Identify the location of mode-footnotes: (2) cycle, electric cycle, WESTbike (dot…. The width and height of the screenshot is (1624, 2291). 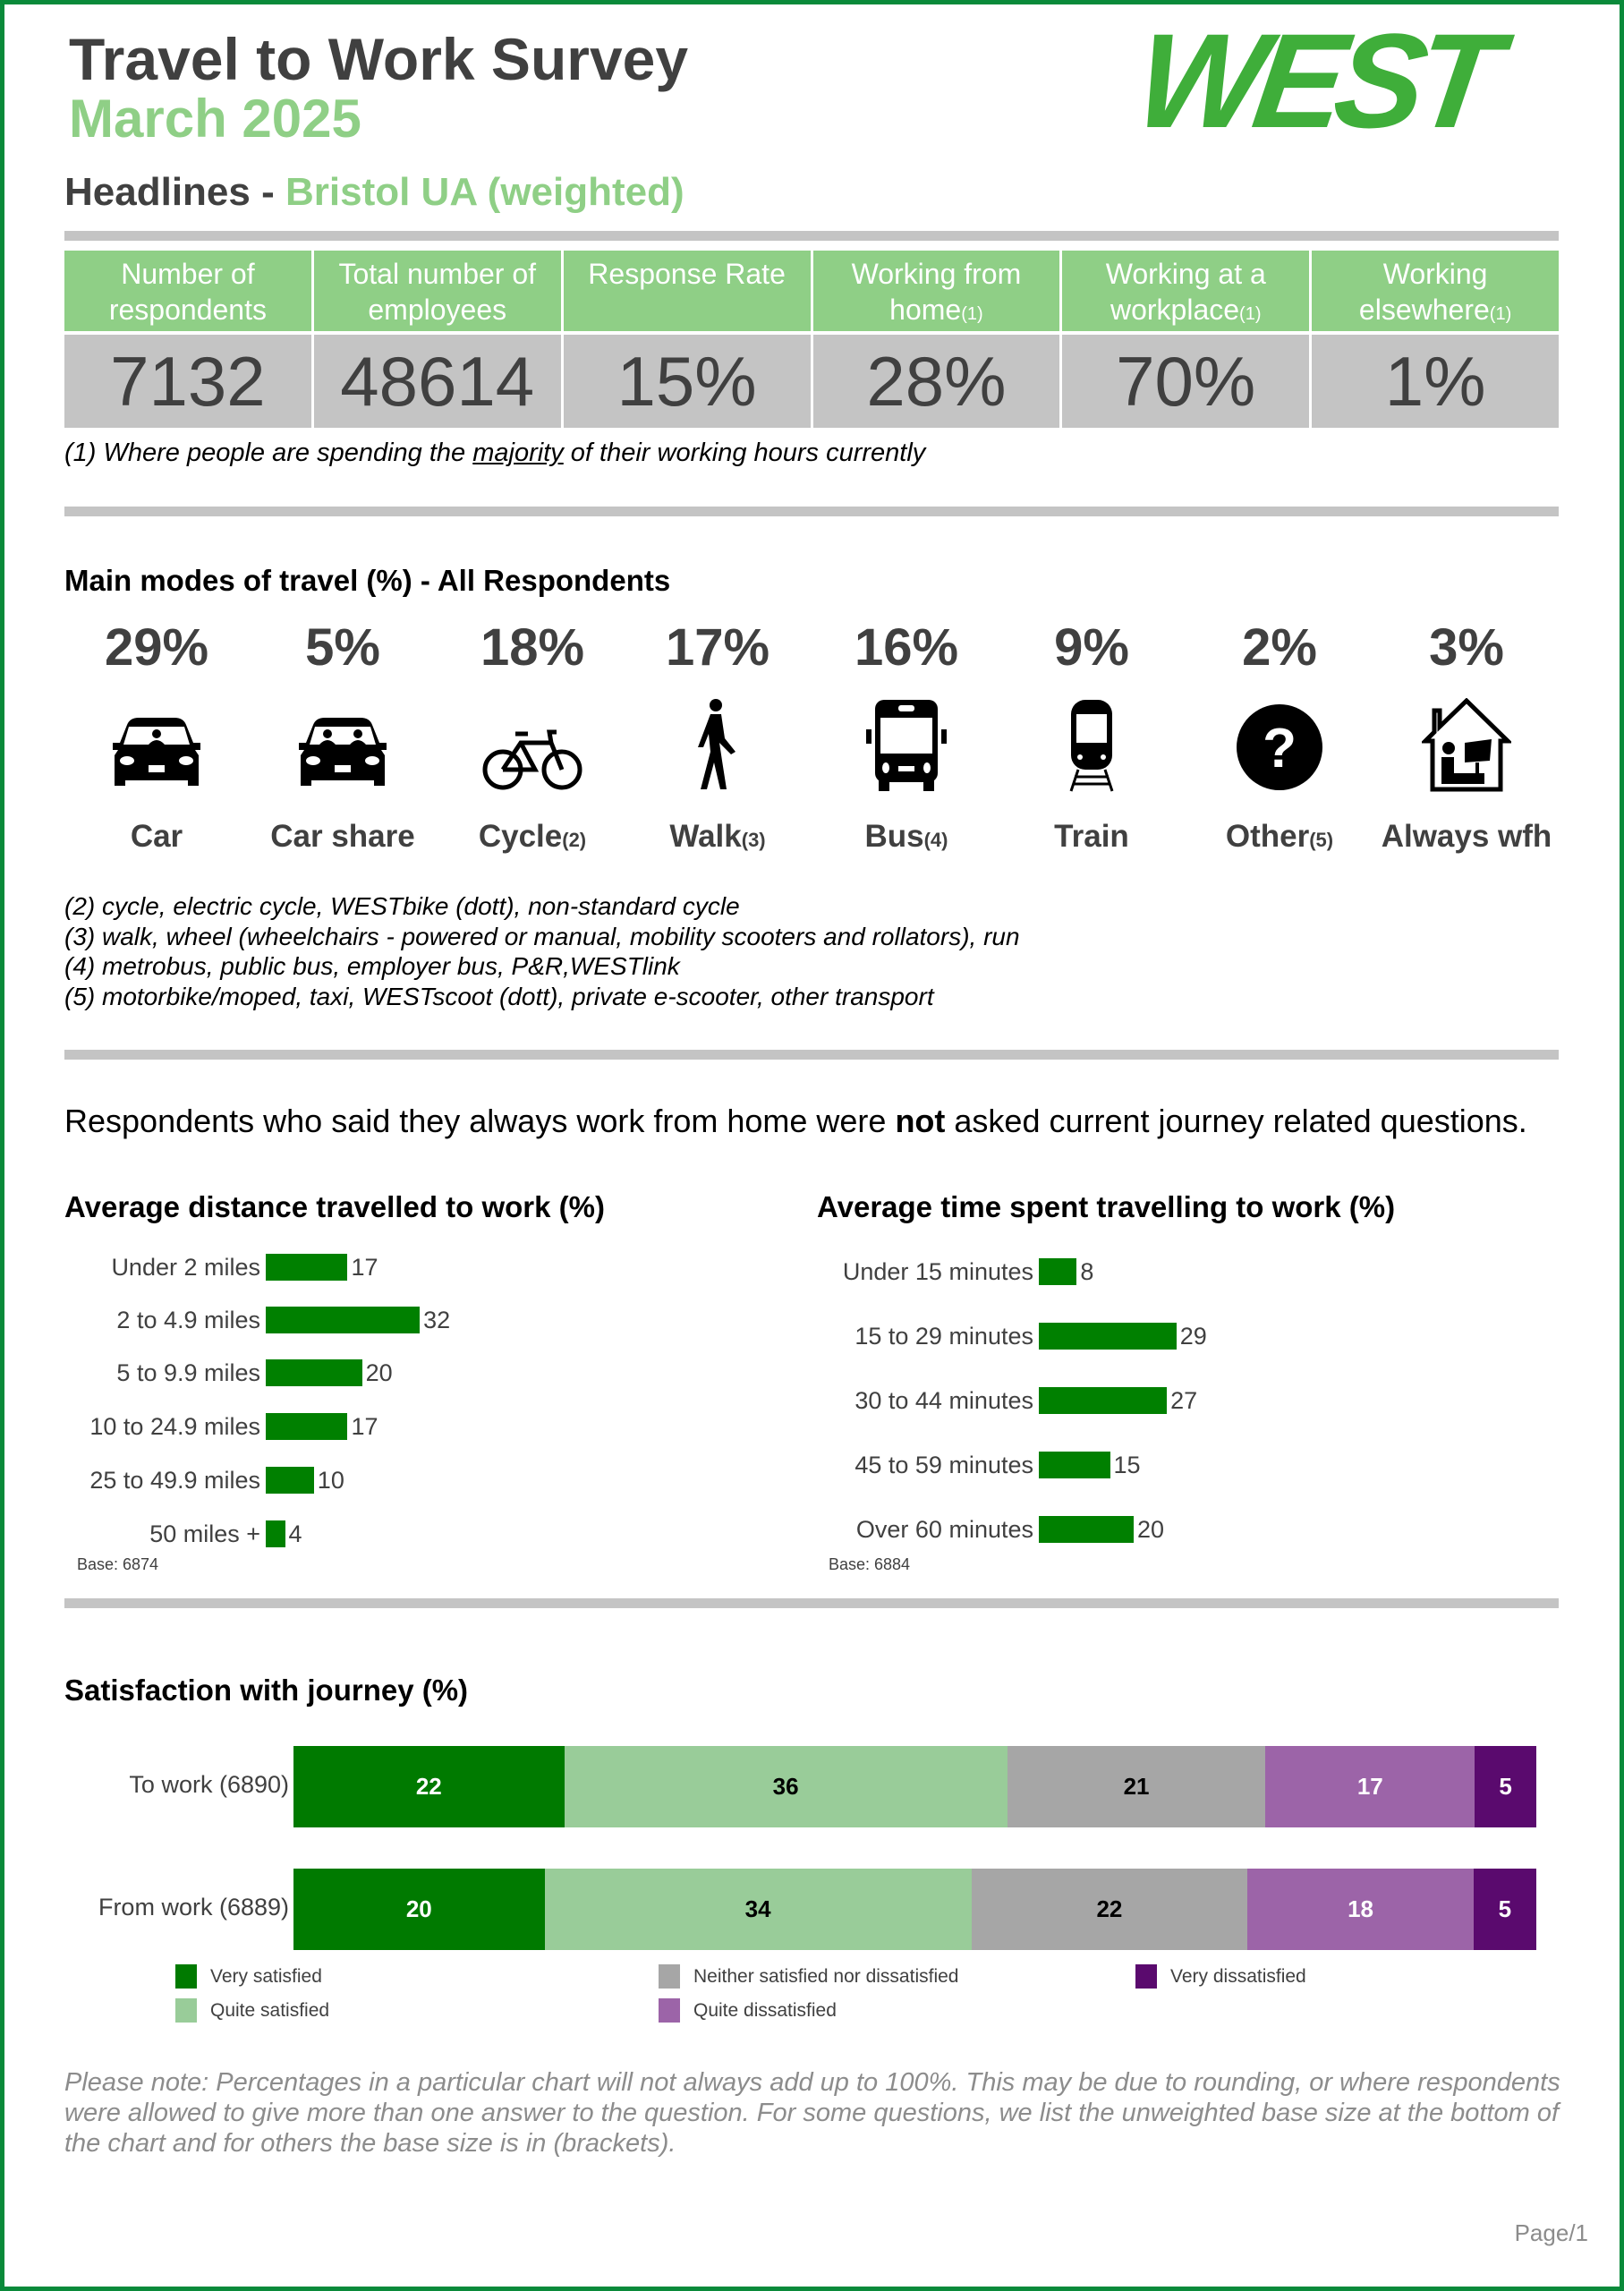
(542, 951).